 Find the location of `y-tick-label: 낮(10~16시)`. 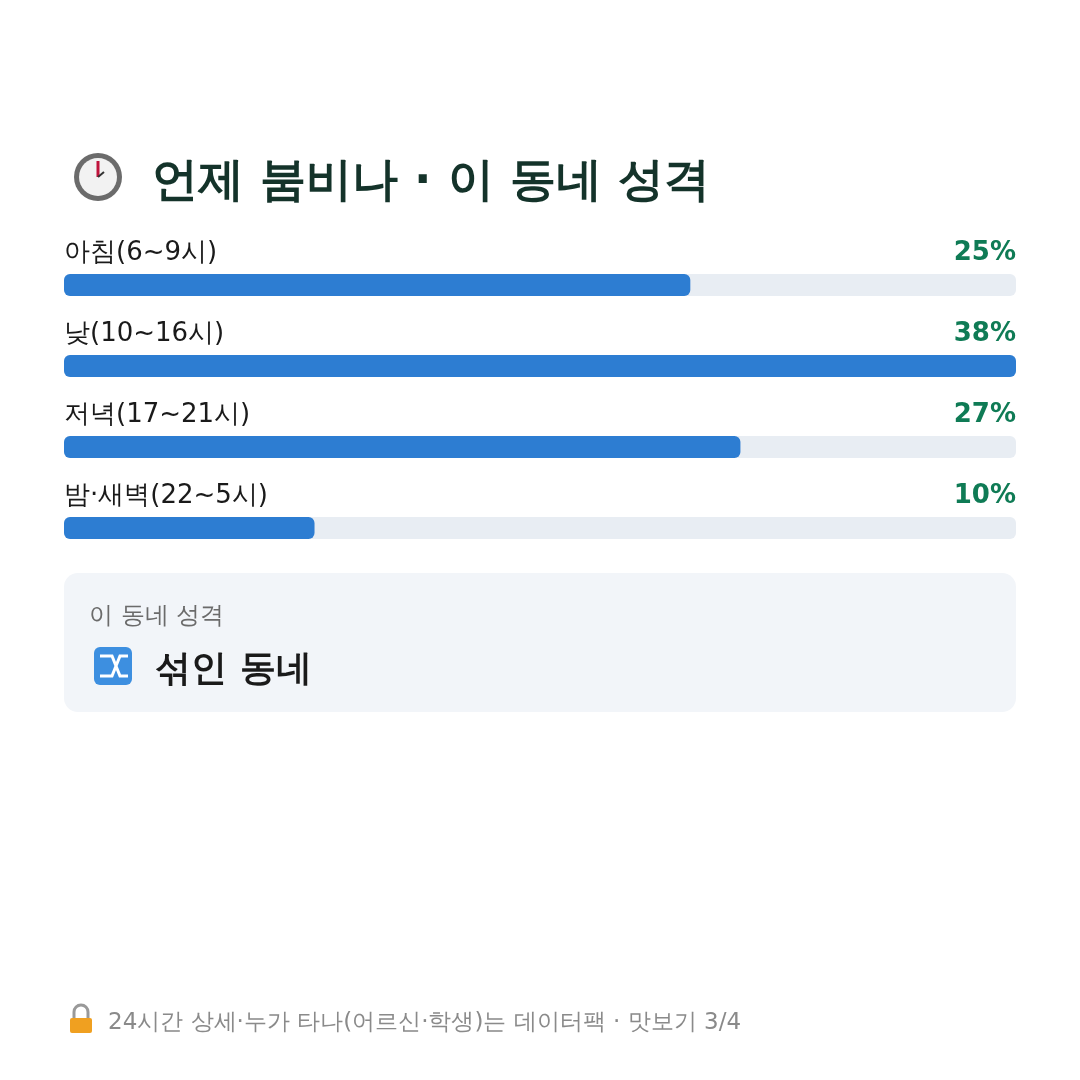

y-tick-label: 낮(10~16시) is located at coordinates (144, 332).